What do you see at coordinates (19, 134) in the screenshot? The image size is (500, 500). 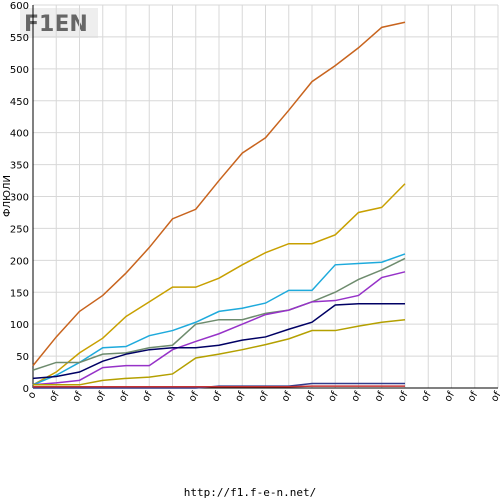 I see `y-tick-label: 400` at bounding box center [19, 134].